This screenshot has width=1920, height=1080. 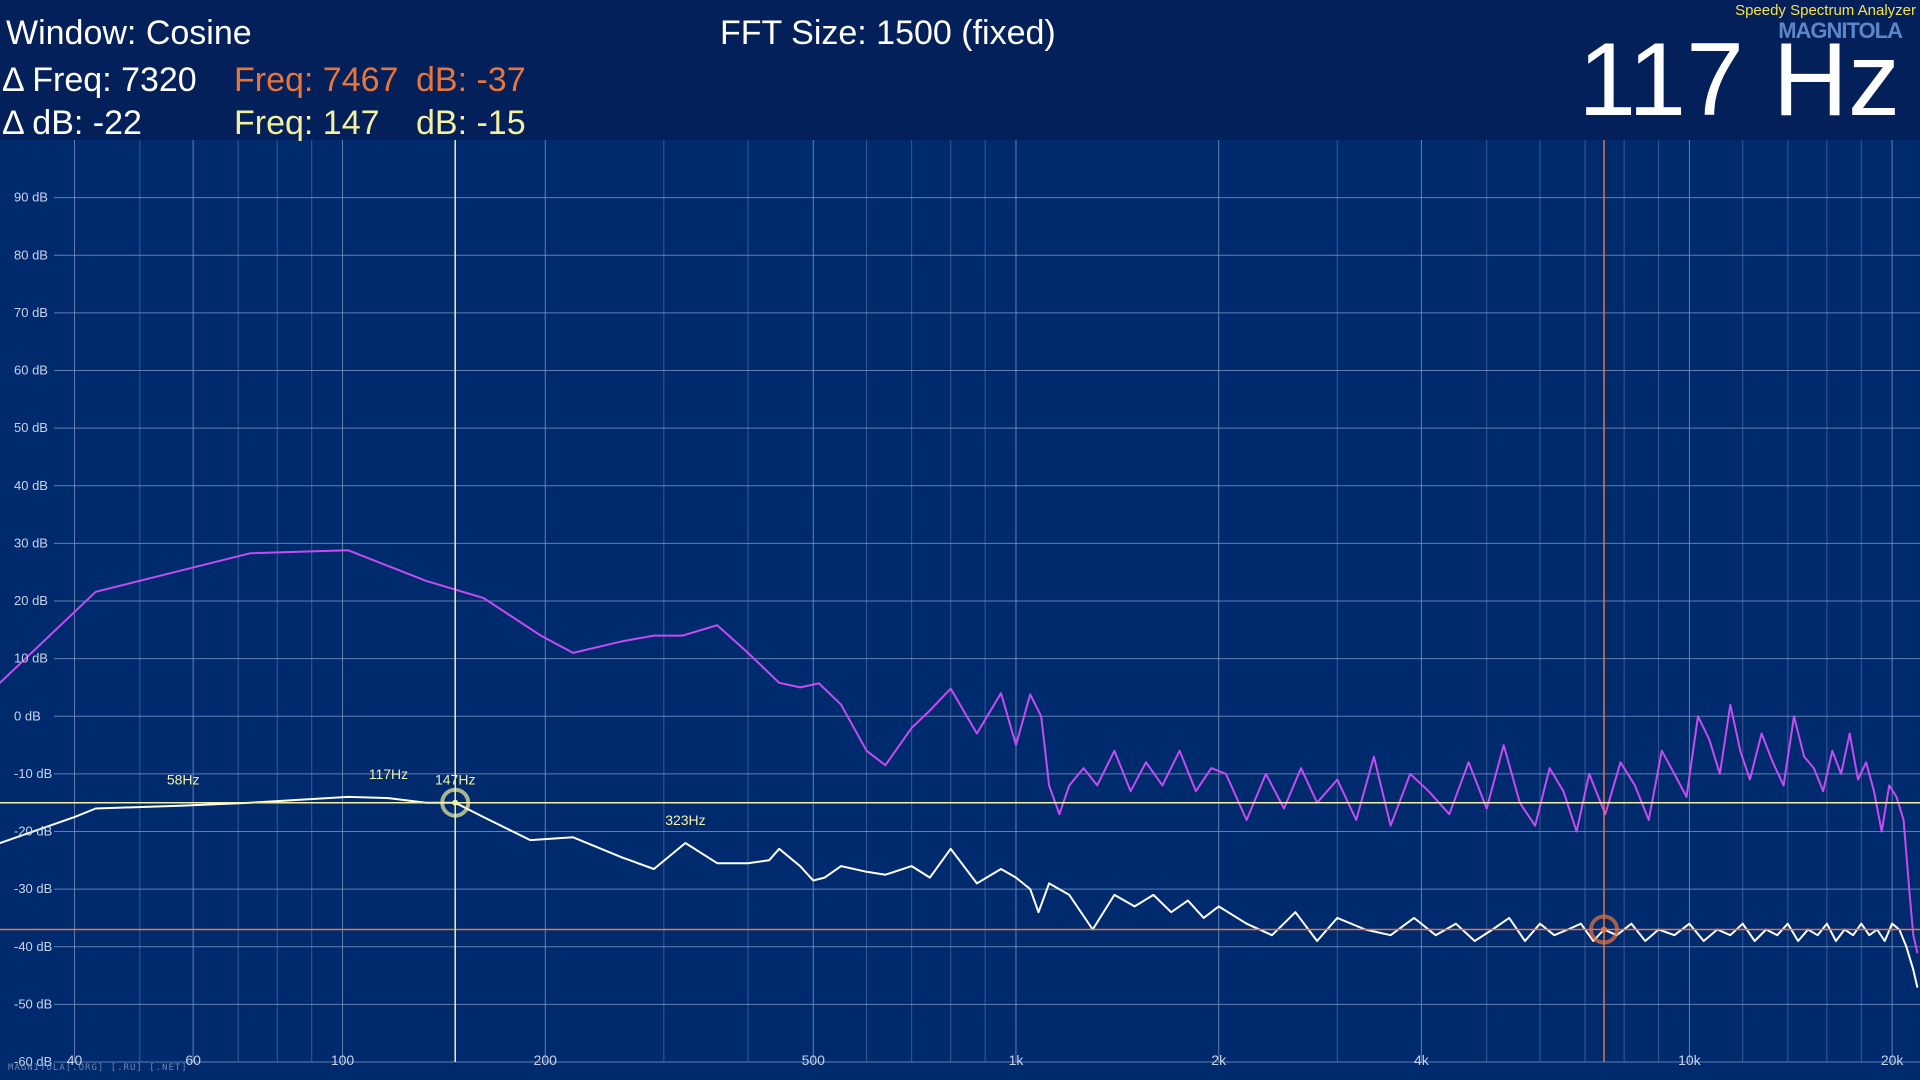 I want to click on x-tick-label: 100, so click(x=343, y=1060).